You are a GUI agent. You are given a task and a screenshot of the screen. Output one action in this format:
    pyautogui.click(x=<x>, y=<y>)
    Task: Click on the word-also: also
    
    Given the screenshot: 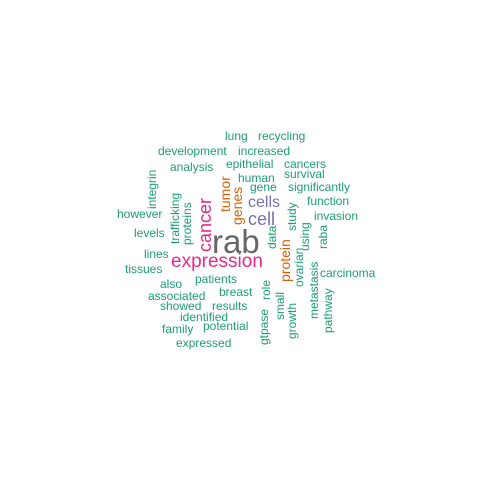 What is the action you would take?
    pyautogui.click(x=171, y=284)
    